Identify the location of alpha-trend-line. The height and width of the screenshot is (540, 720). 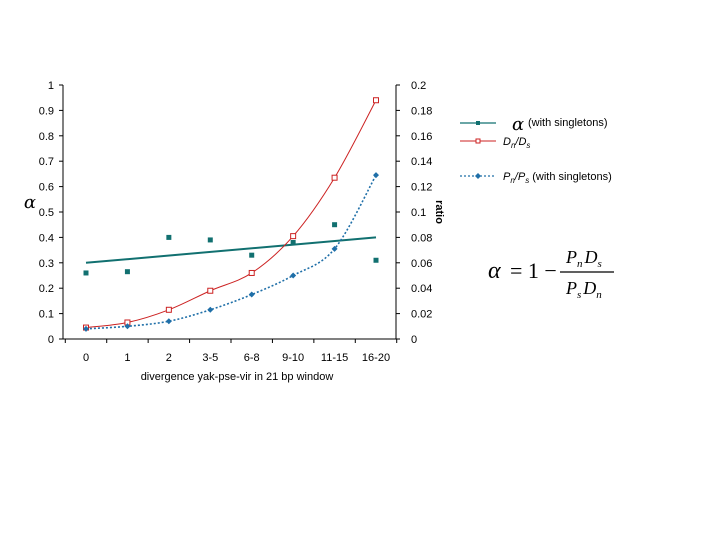
(231, 250).